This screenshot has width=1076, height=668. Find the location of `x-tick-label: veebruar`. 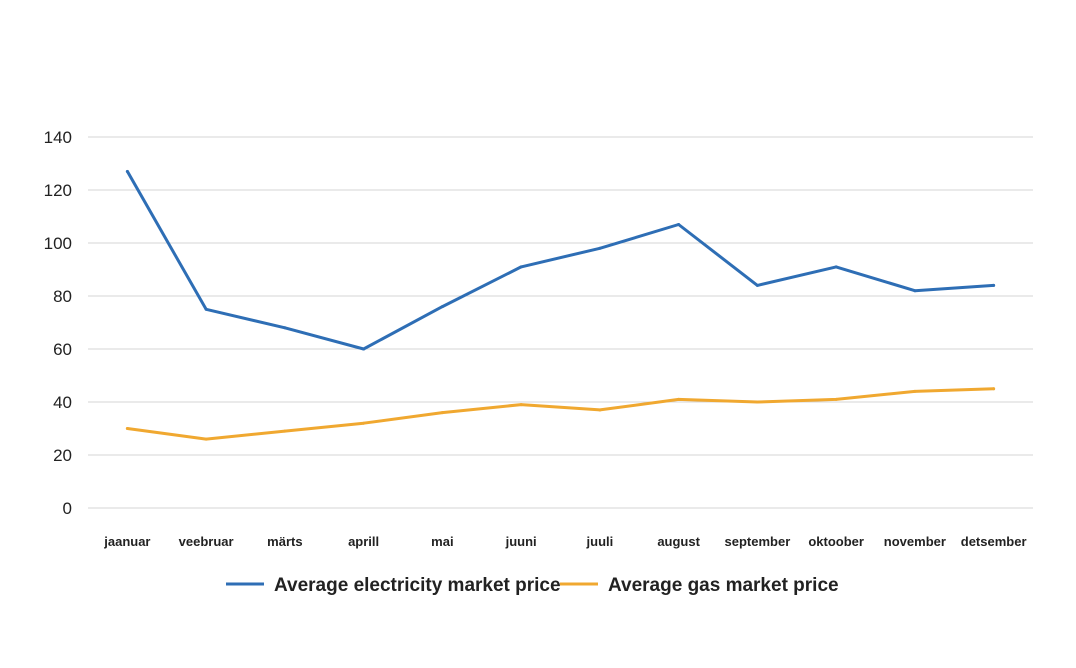

x-tick-label: veebruar is located at coordinates (206, 541).